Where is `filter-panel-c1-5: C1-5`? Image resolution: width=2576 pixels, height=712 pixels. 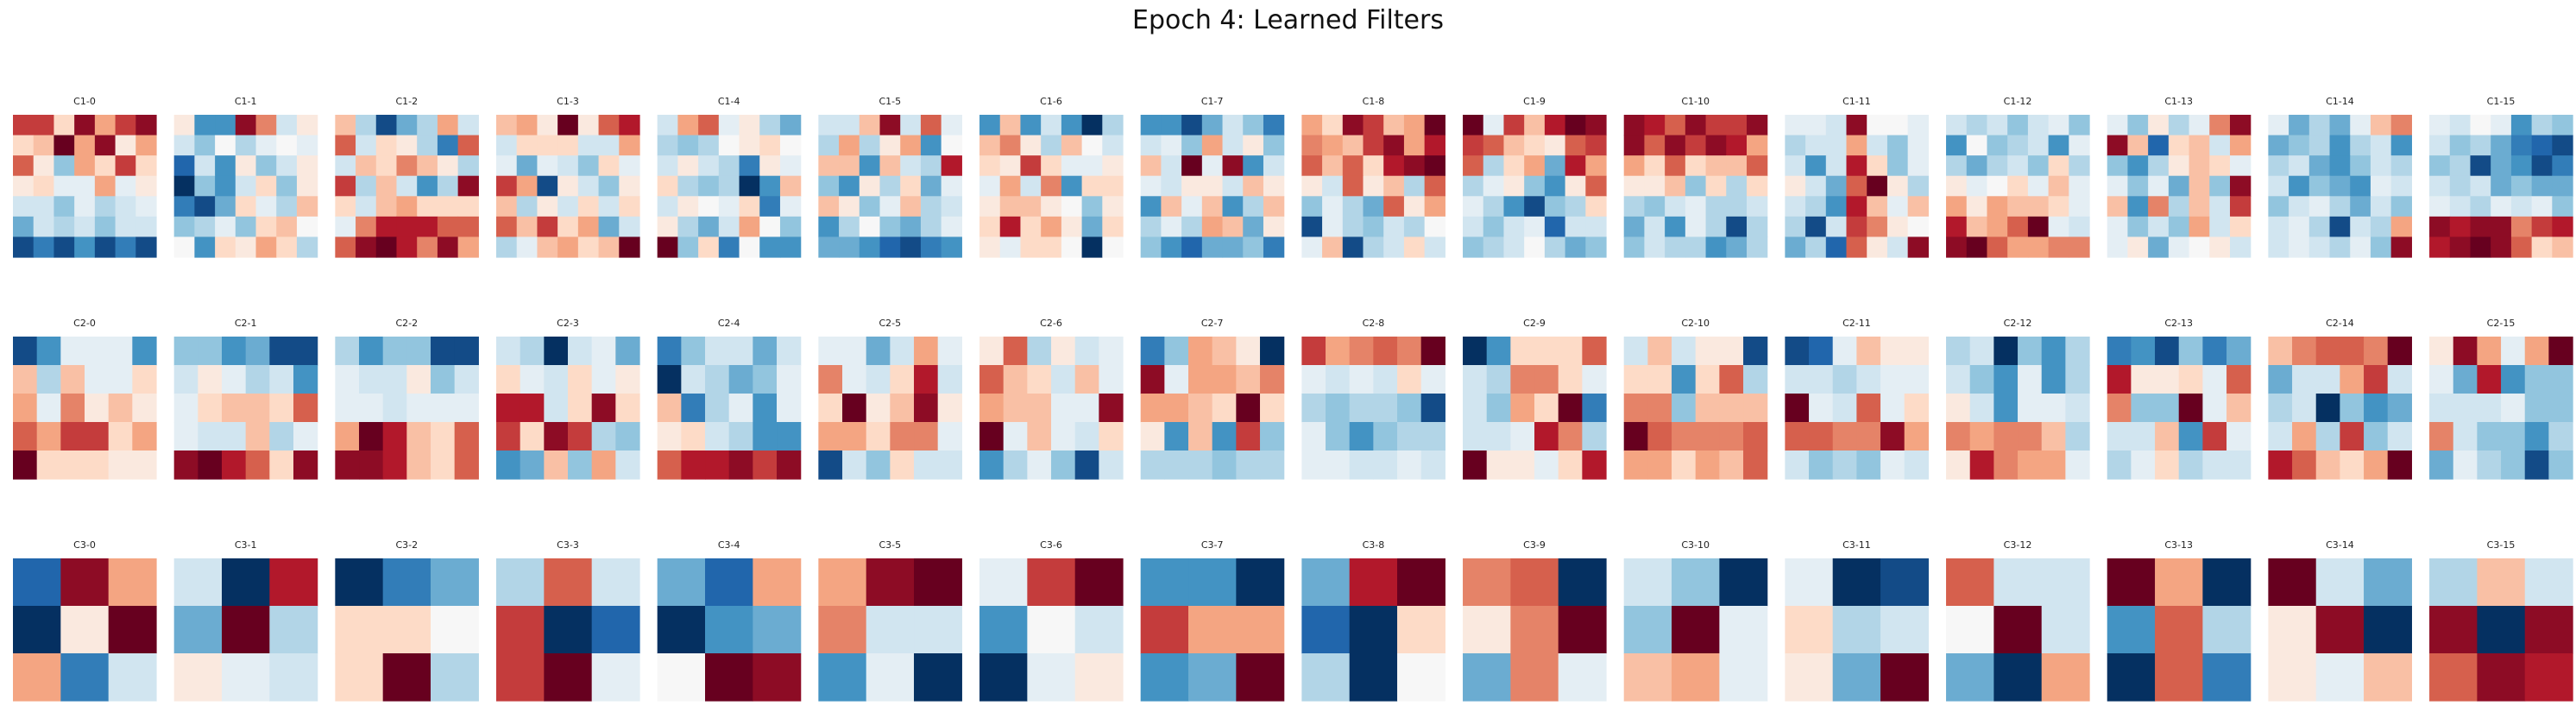 filter-panel-c1-5: C1-5 is located at coordinates (890, 177).